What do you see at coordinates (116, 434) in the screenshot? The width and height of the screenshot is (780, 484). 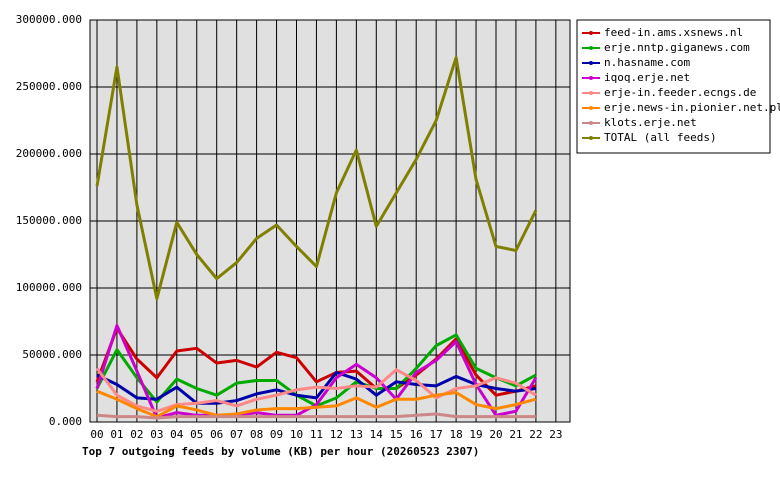 I see `x-tick-label: 01` at bounding box center [116, 434].